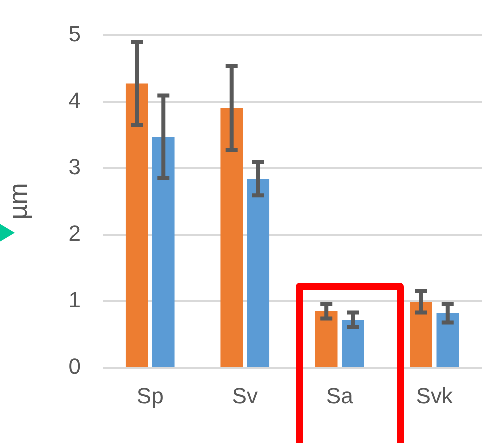  I want to click on x-tick-label: Sv, so click(245, 395).